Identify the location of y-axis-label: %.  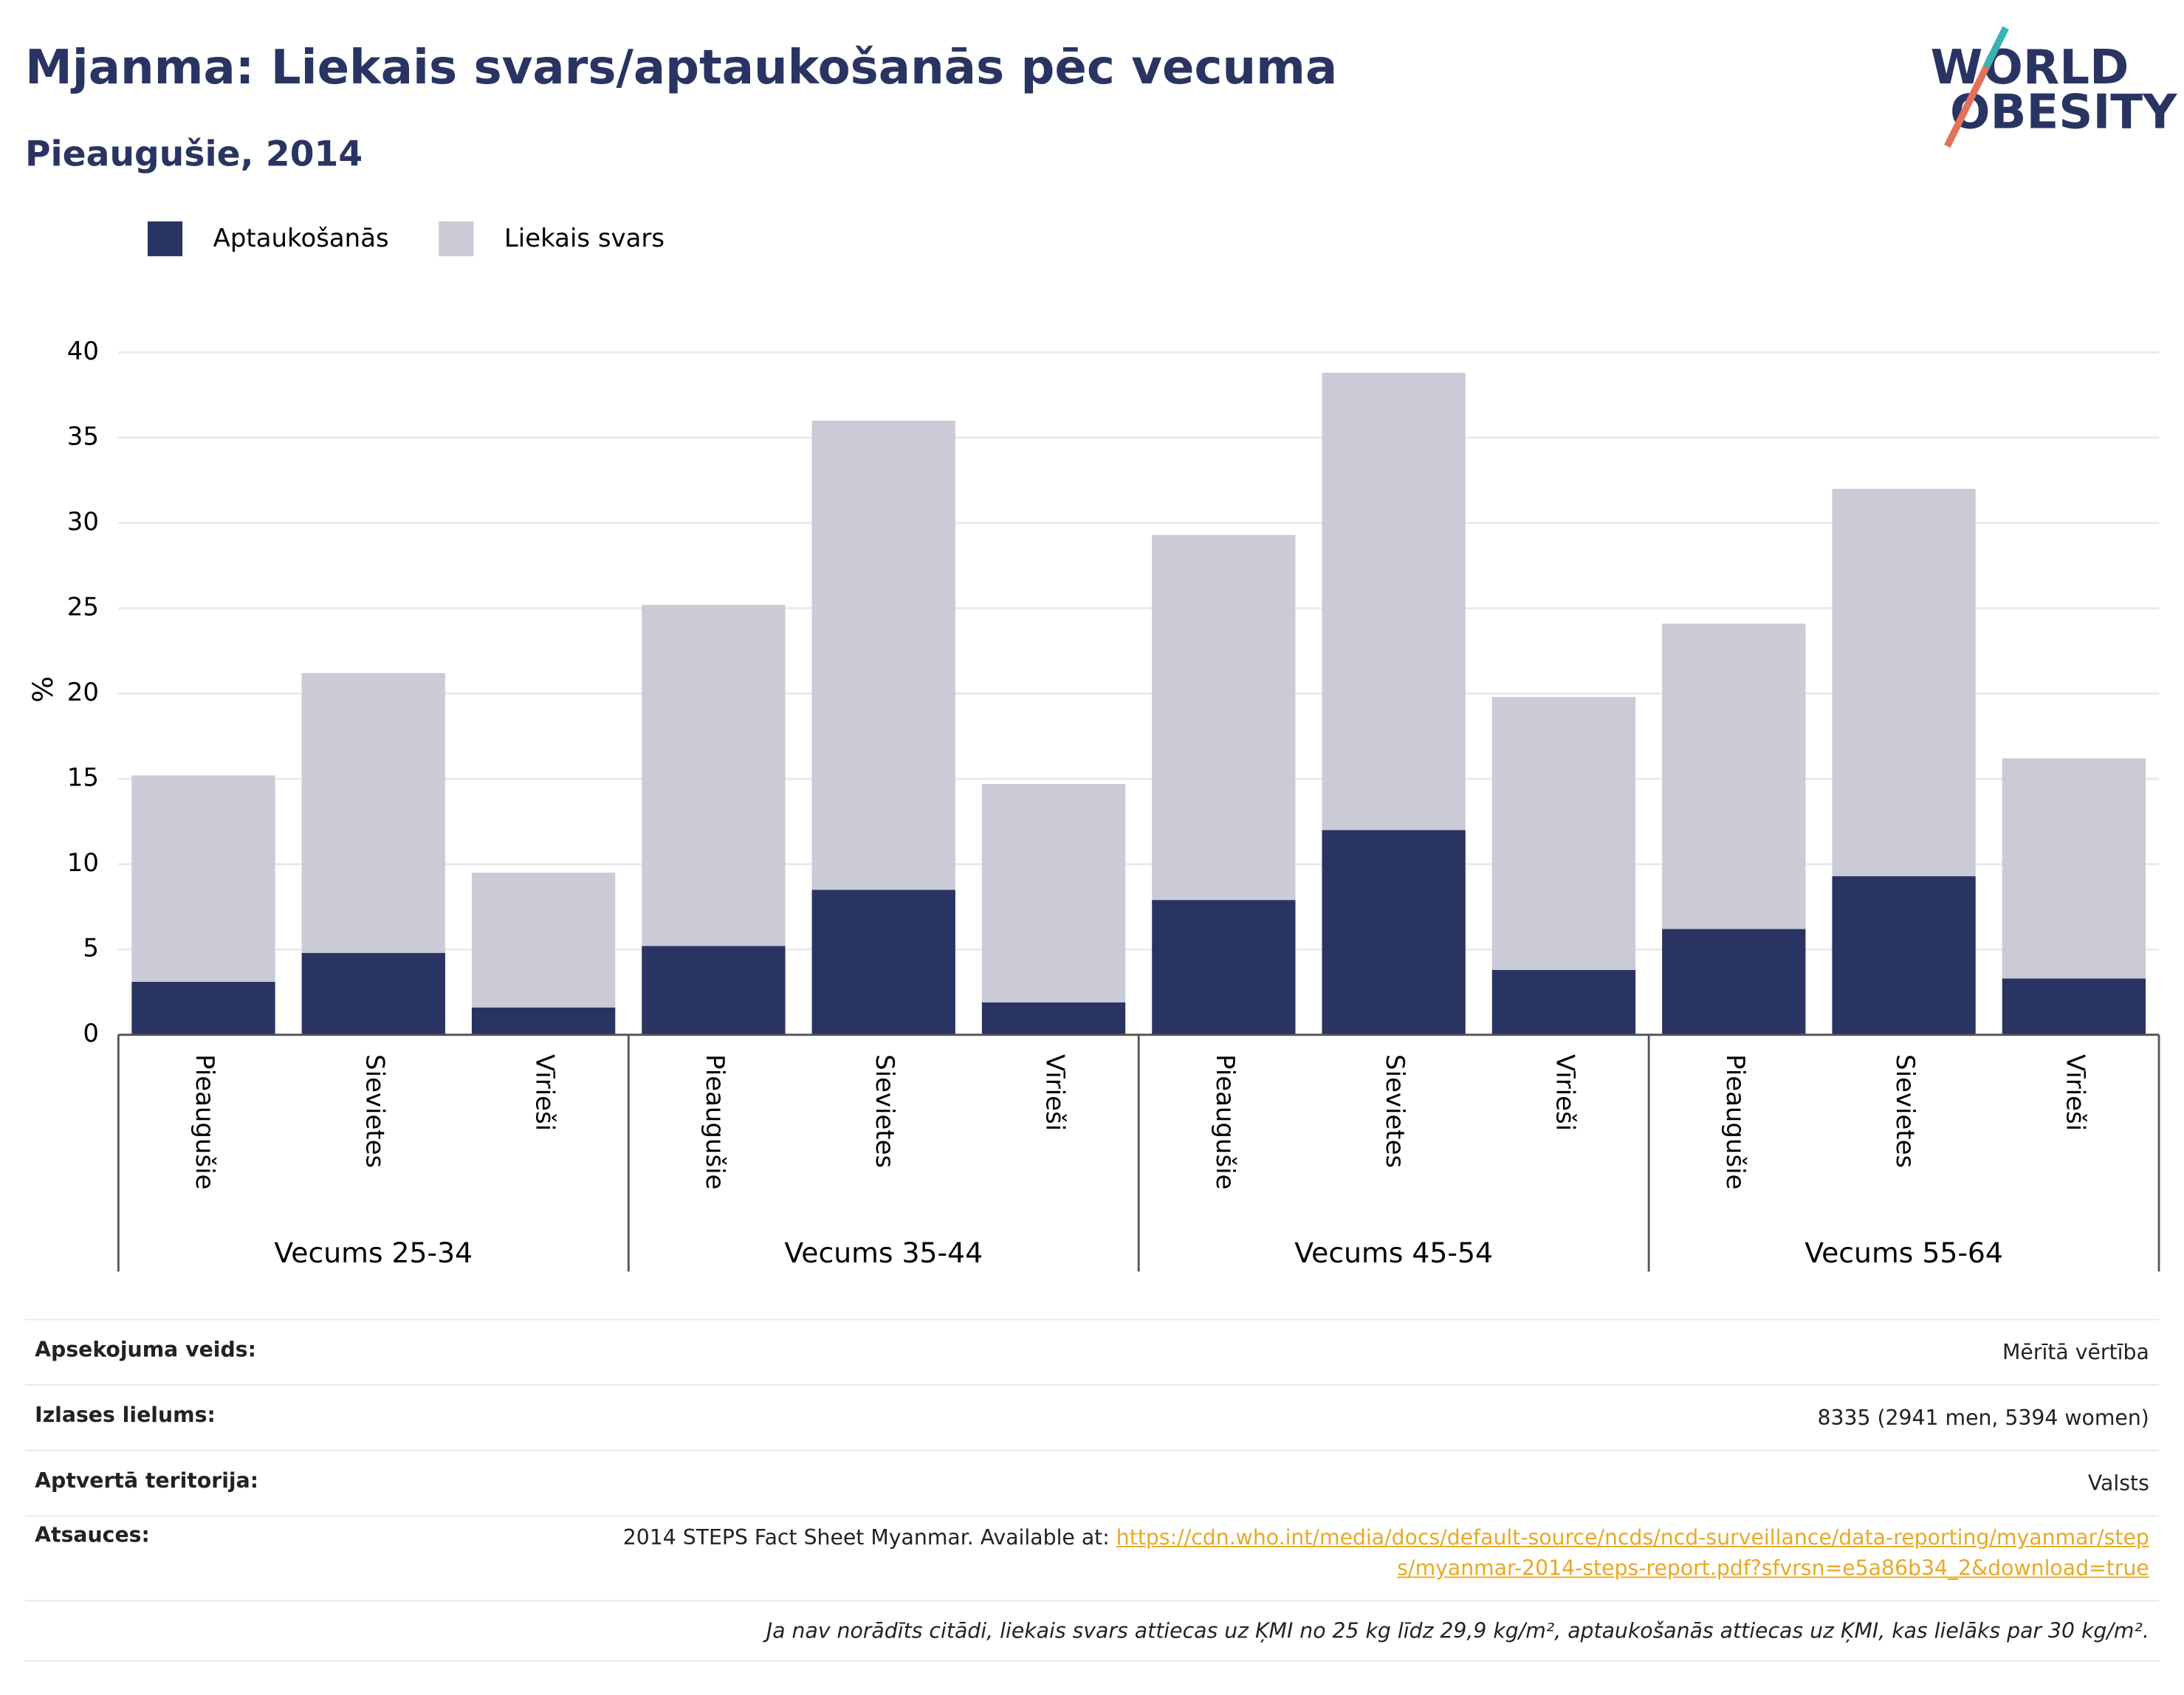
(43, 689).